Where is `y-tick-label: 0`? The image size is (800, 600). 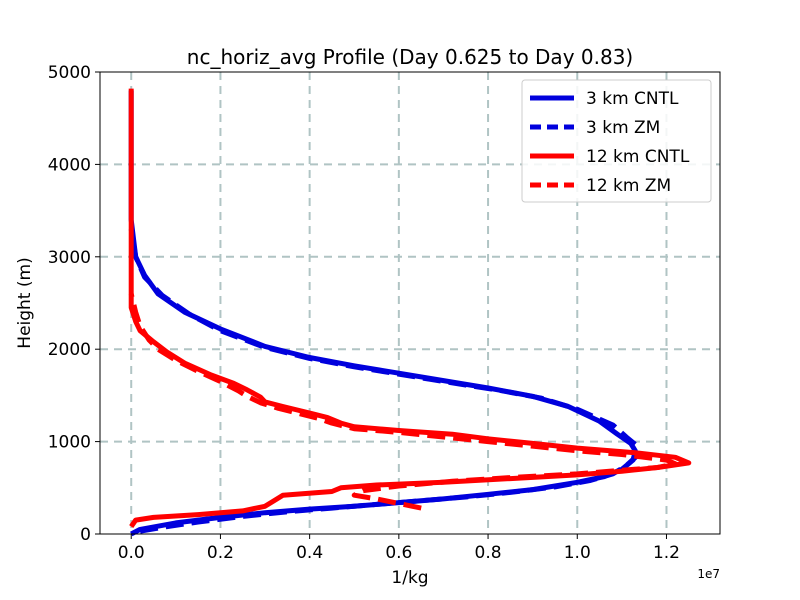
y-tick-label: 0 is located at coordinates (85, 535).